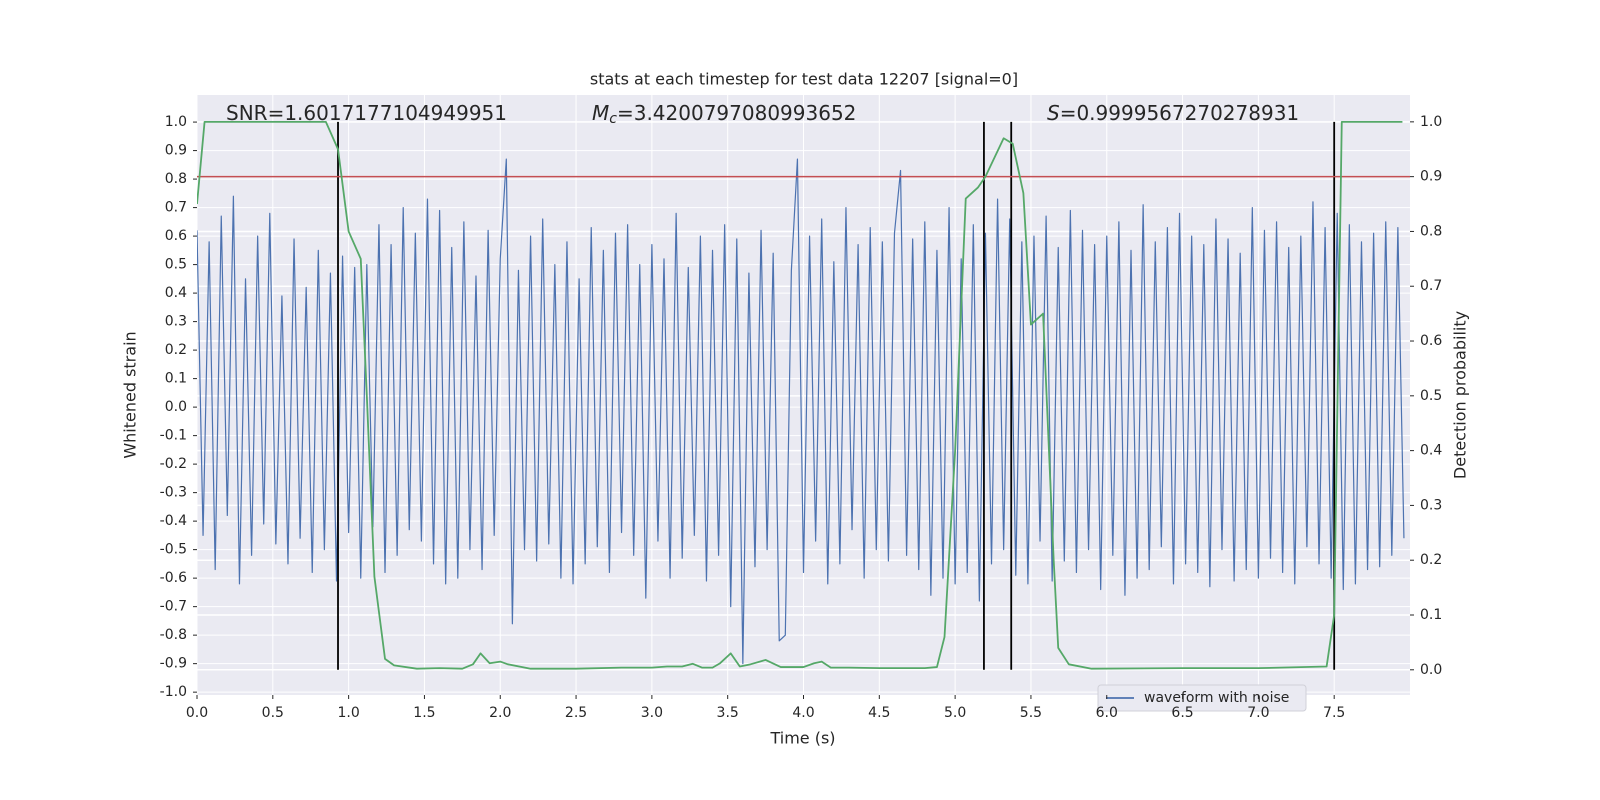 The width and height of the screenshot is (1600, 800). Describe the element at coordinates (176, 350) in the screenshot. I see `y-tick-label: 0.2` at that location.